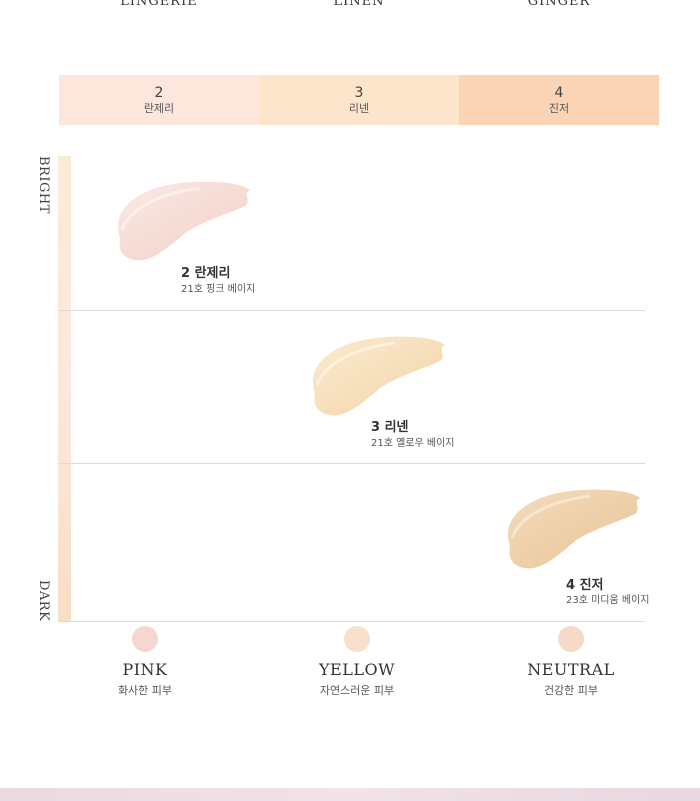  What do you see at coordinates (413, 443) in the screenshot?
I see `swatch-description: 21호 옐로우 베이지` at bounding box center [413, 443].